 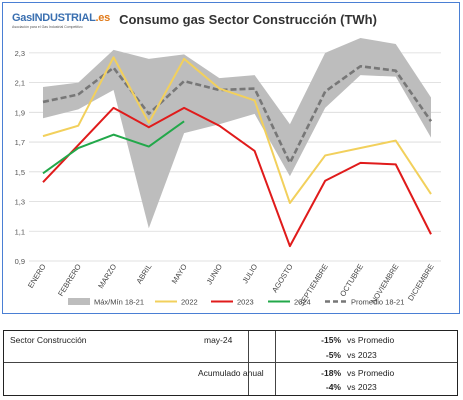 I want to click on row-value: -4%, so click(x=333, y=387).